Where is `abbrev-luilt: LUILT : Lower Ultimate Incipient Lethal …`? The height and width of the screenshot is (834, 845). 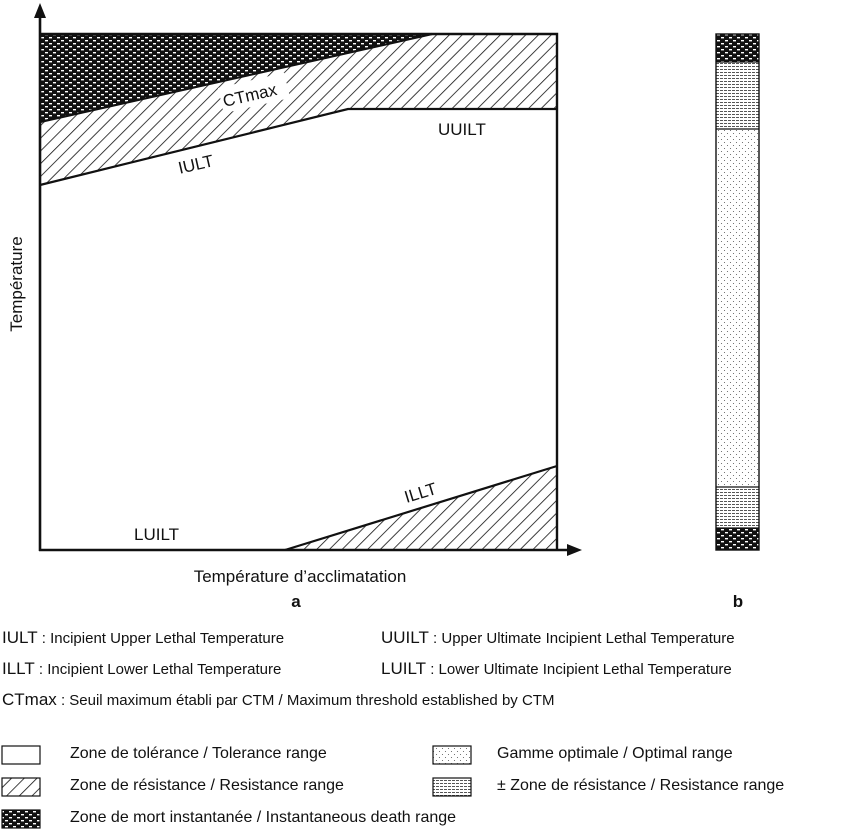 abbrev-luilt: LUILT : Lower Ultimate Incipient Lethal … is located at coordinates (556, 669).